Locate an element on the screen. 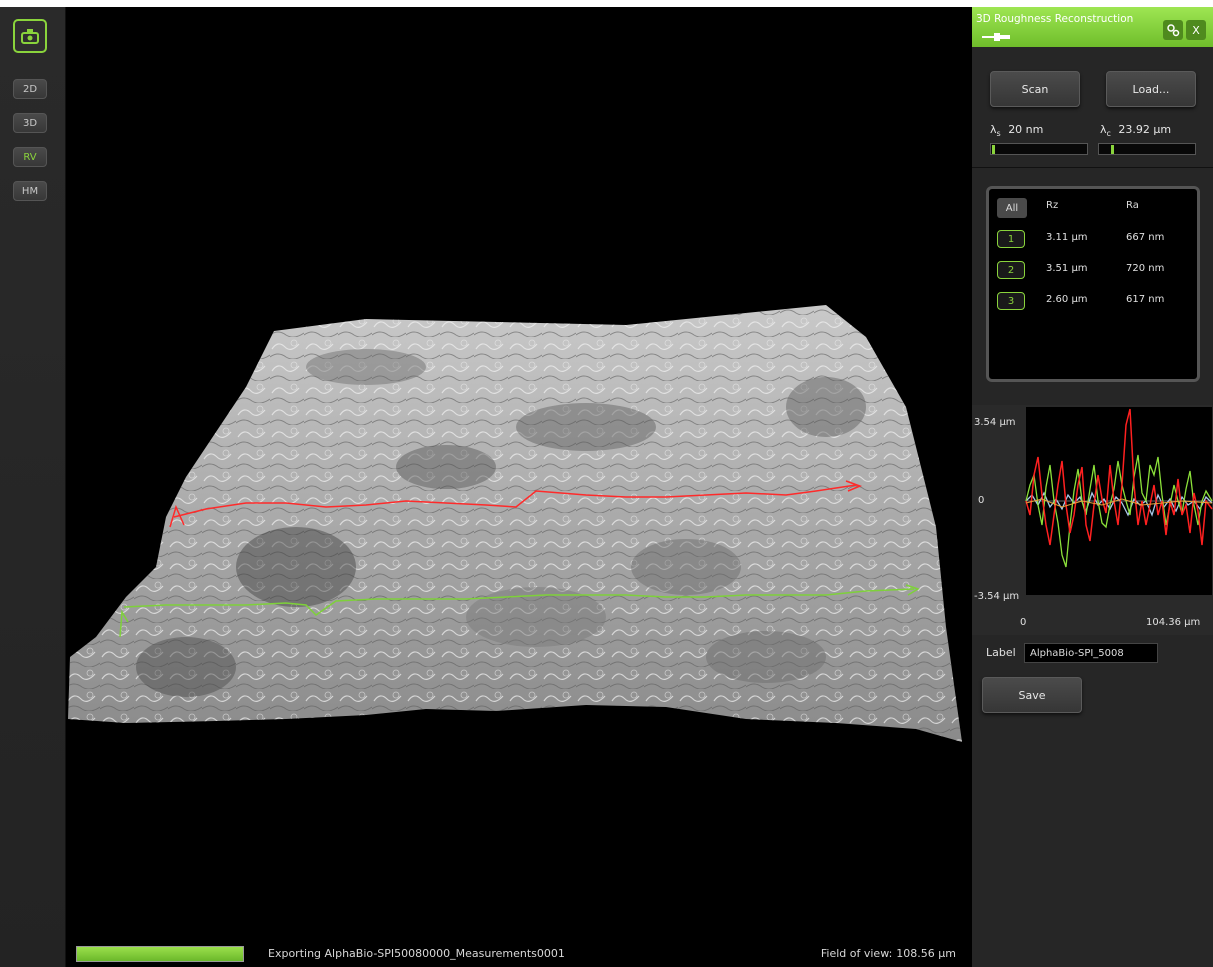 This screenshot has width=1213, height=967. camera-icon is located at coordinates (30, 36).